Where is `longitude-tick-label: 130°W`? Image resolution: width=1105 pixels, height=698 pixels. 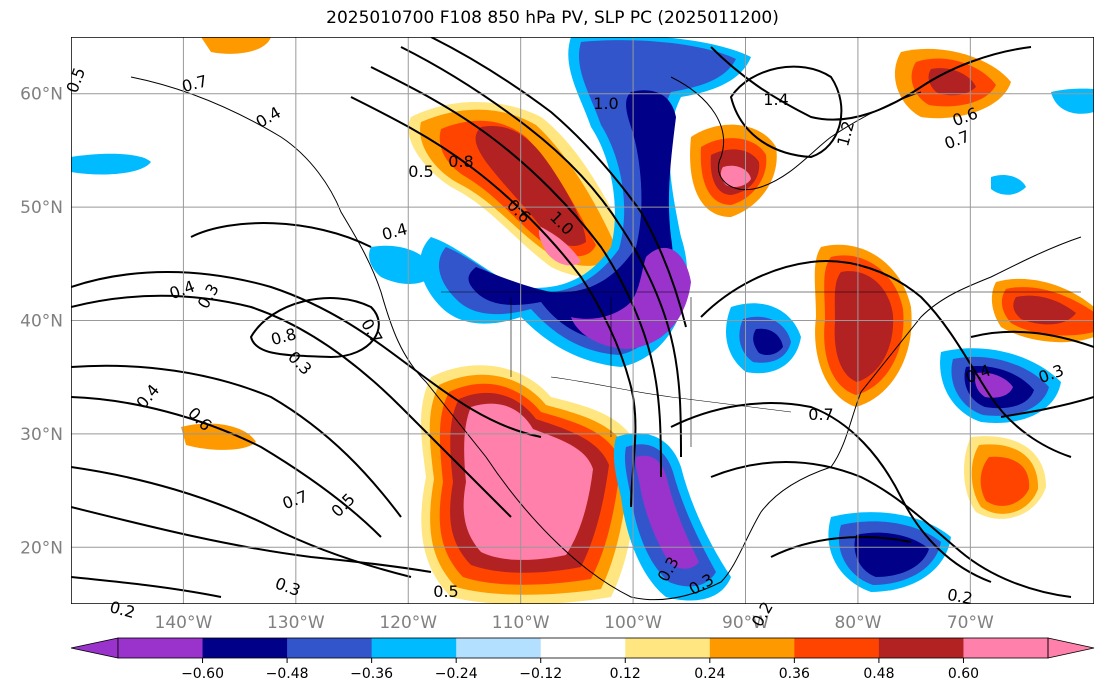
longitude-tick-label: 130°W is located at coordinates (296, 623).